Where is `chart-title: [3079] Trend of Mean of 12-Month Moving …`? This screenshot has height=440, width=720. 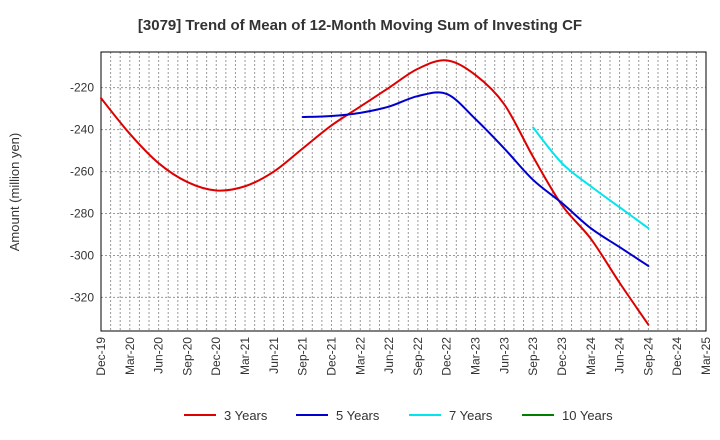 chart-title: [3079] Trend of Mean of 12-Month Moving … is located at coordinates (360, 25).